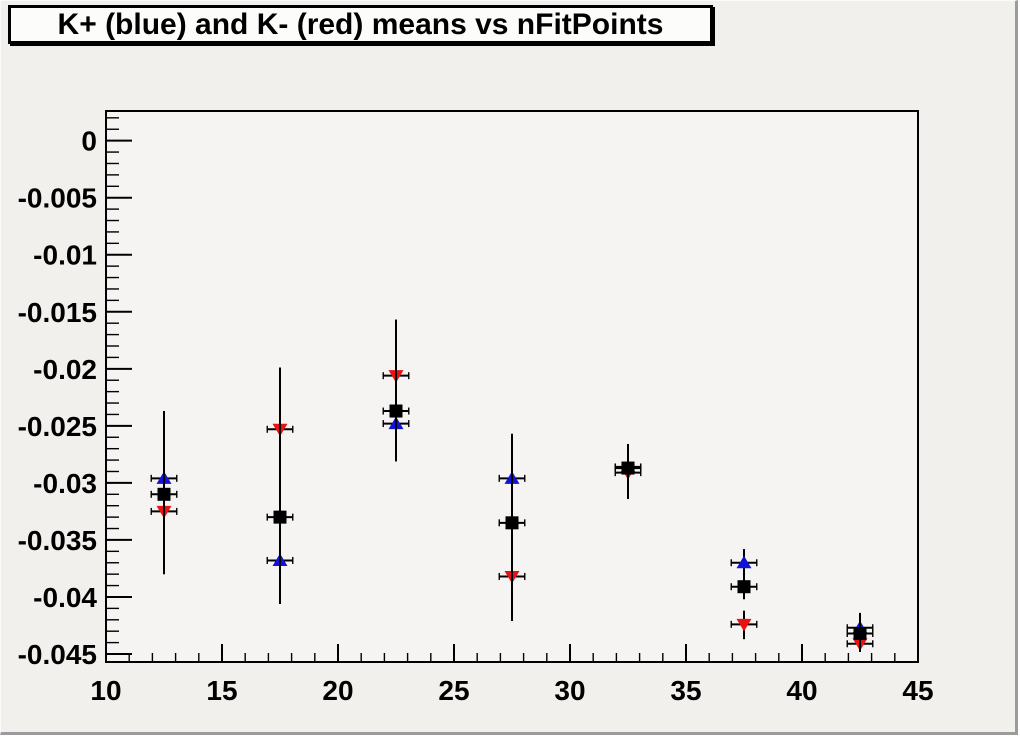 Image resolution: width=1020 pixels, height=740 pixels. I want to click on x-axis: 10 15 20 25 30 35 40 45, so click(512, 675).